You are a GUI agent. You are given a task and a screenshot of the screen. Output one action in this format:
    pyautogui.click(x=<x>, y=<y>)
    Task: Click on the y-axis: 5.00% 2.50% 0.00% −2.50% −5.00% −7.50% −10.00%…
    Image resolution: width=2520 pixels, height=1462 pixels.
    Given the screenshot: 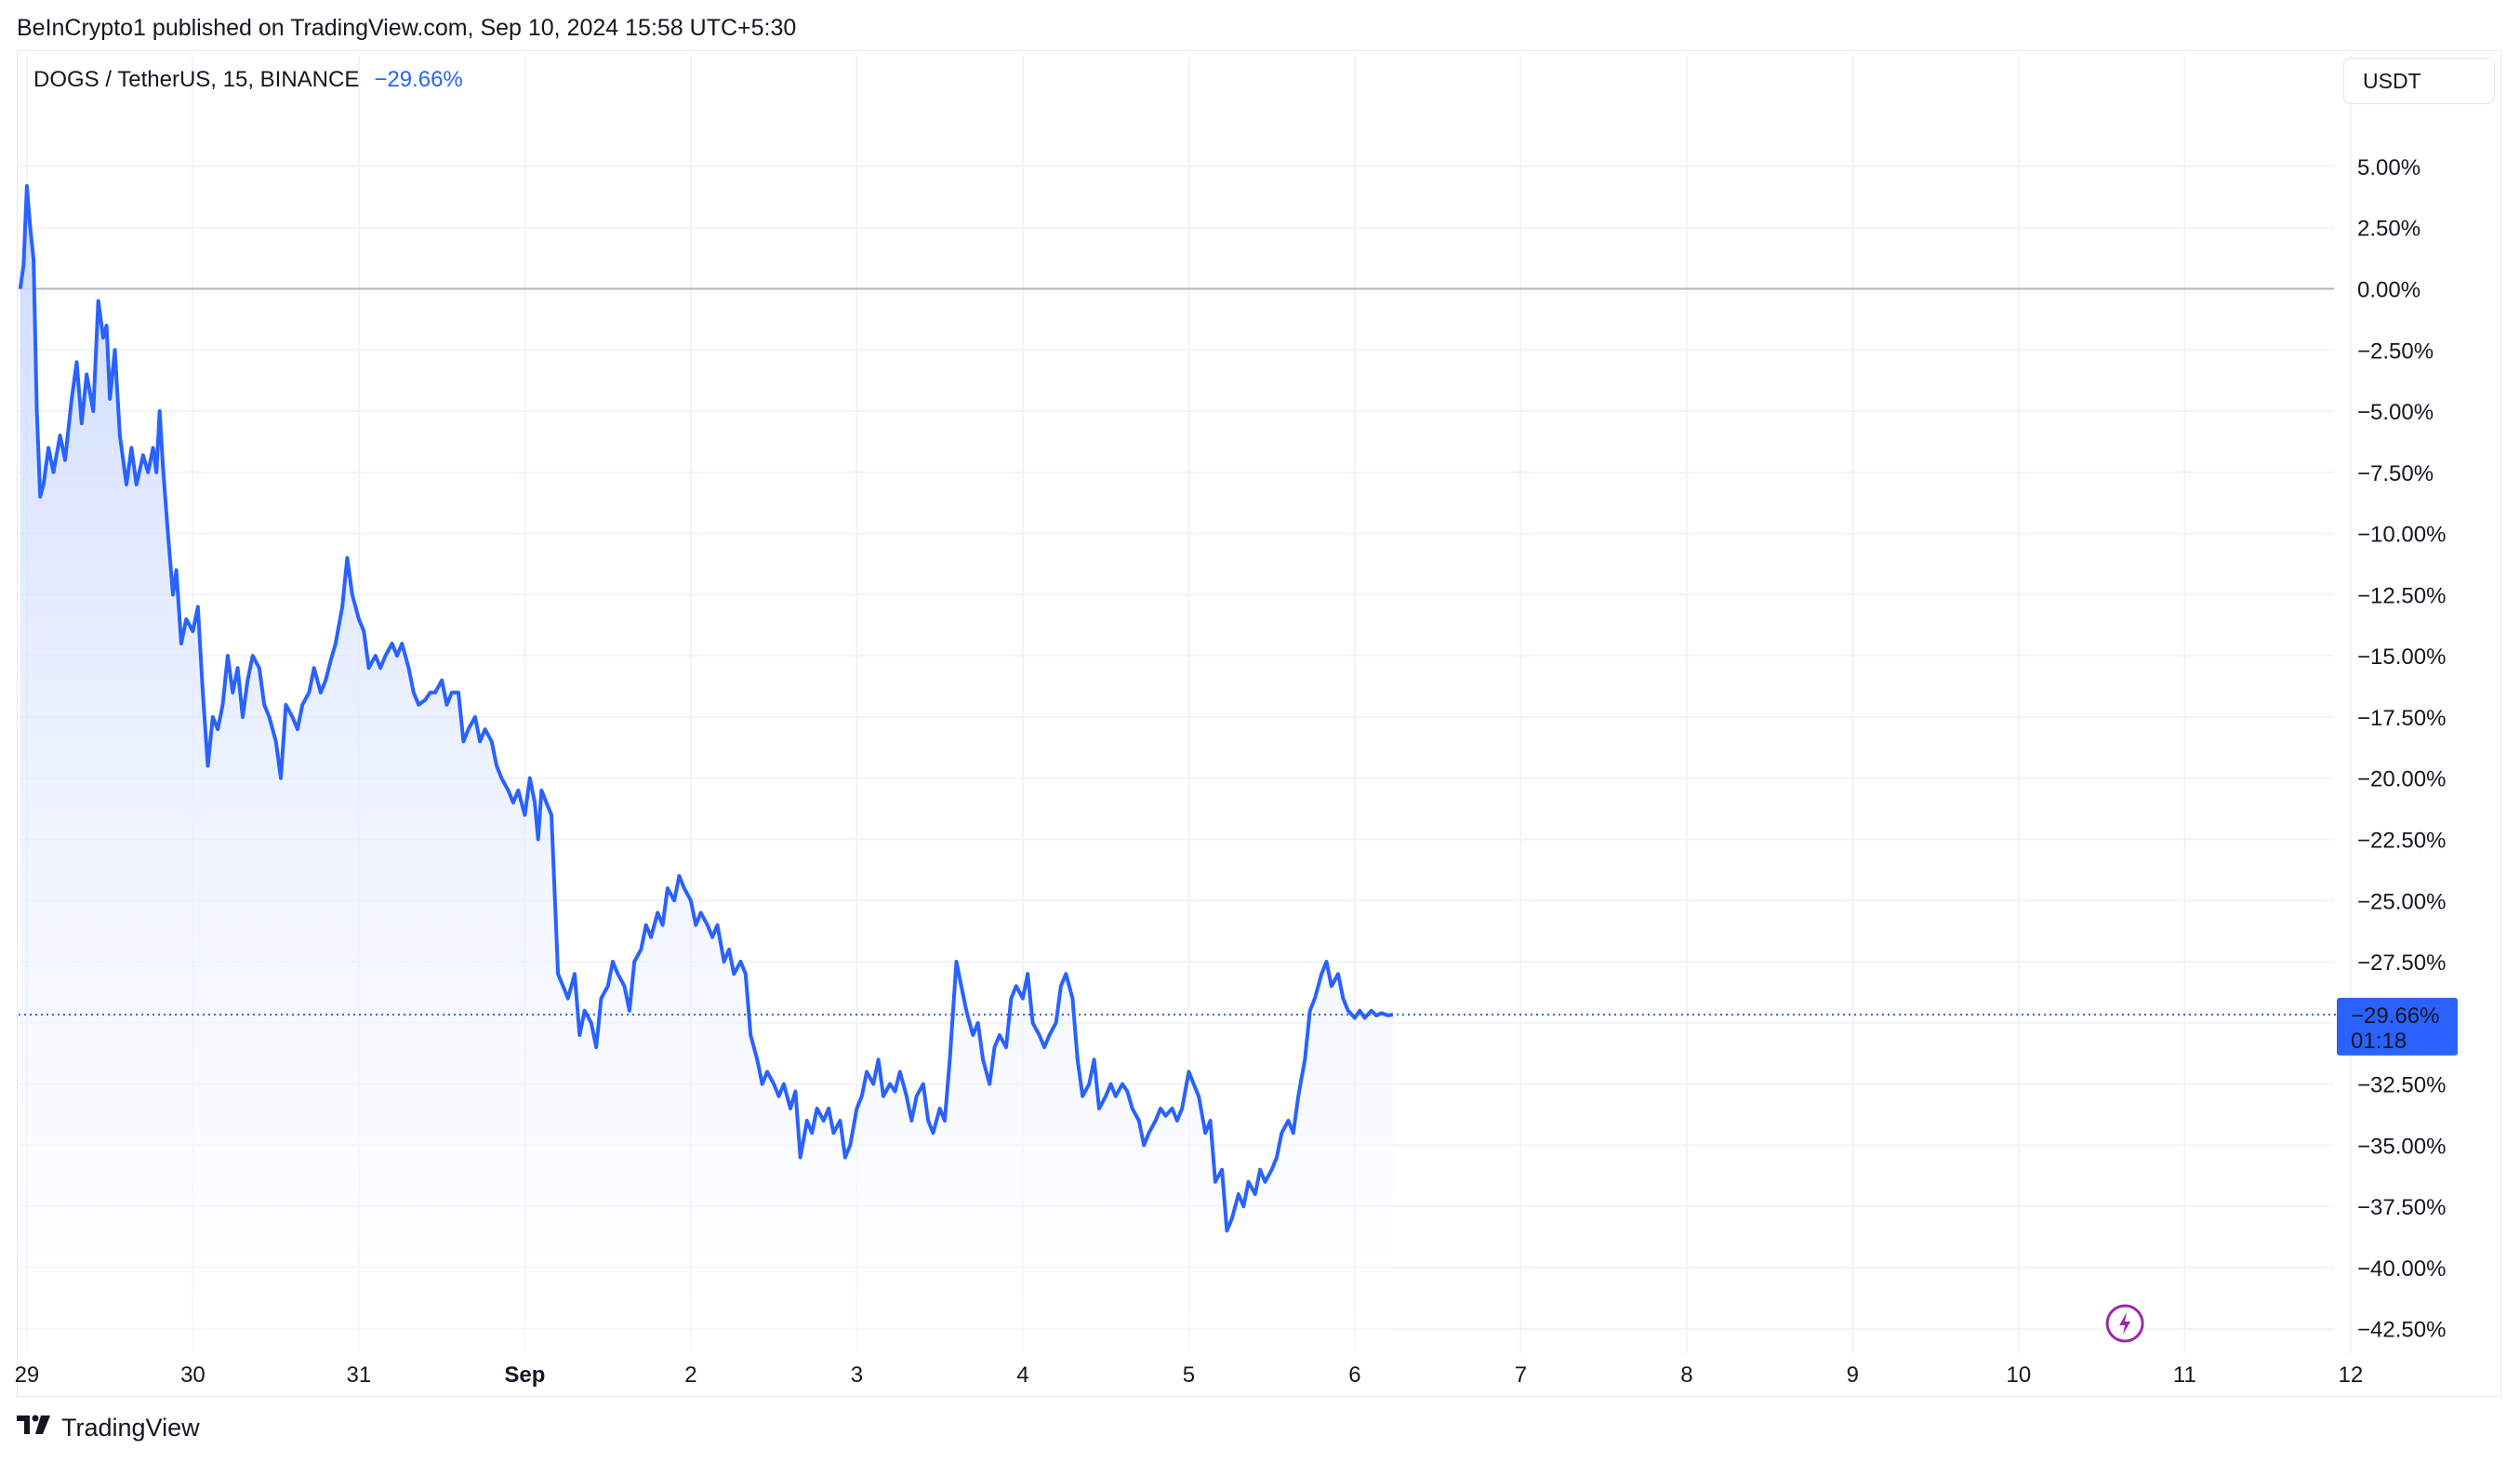 What is the action you would take?
    pyautogui.click(x=2401, y=749)
    